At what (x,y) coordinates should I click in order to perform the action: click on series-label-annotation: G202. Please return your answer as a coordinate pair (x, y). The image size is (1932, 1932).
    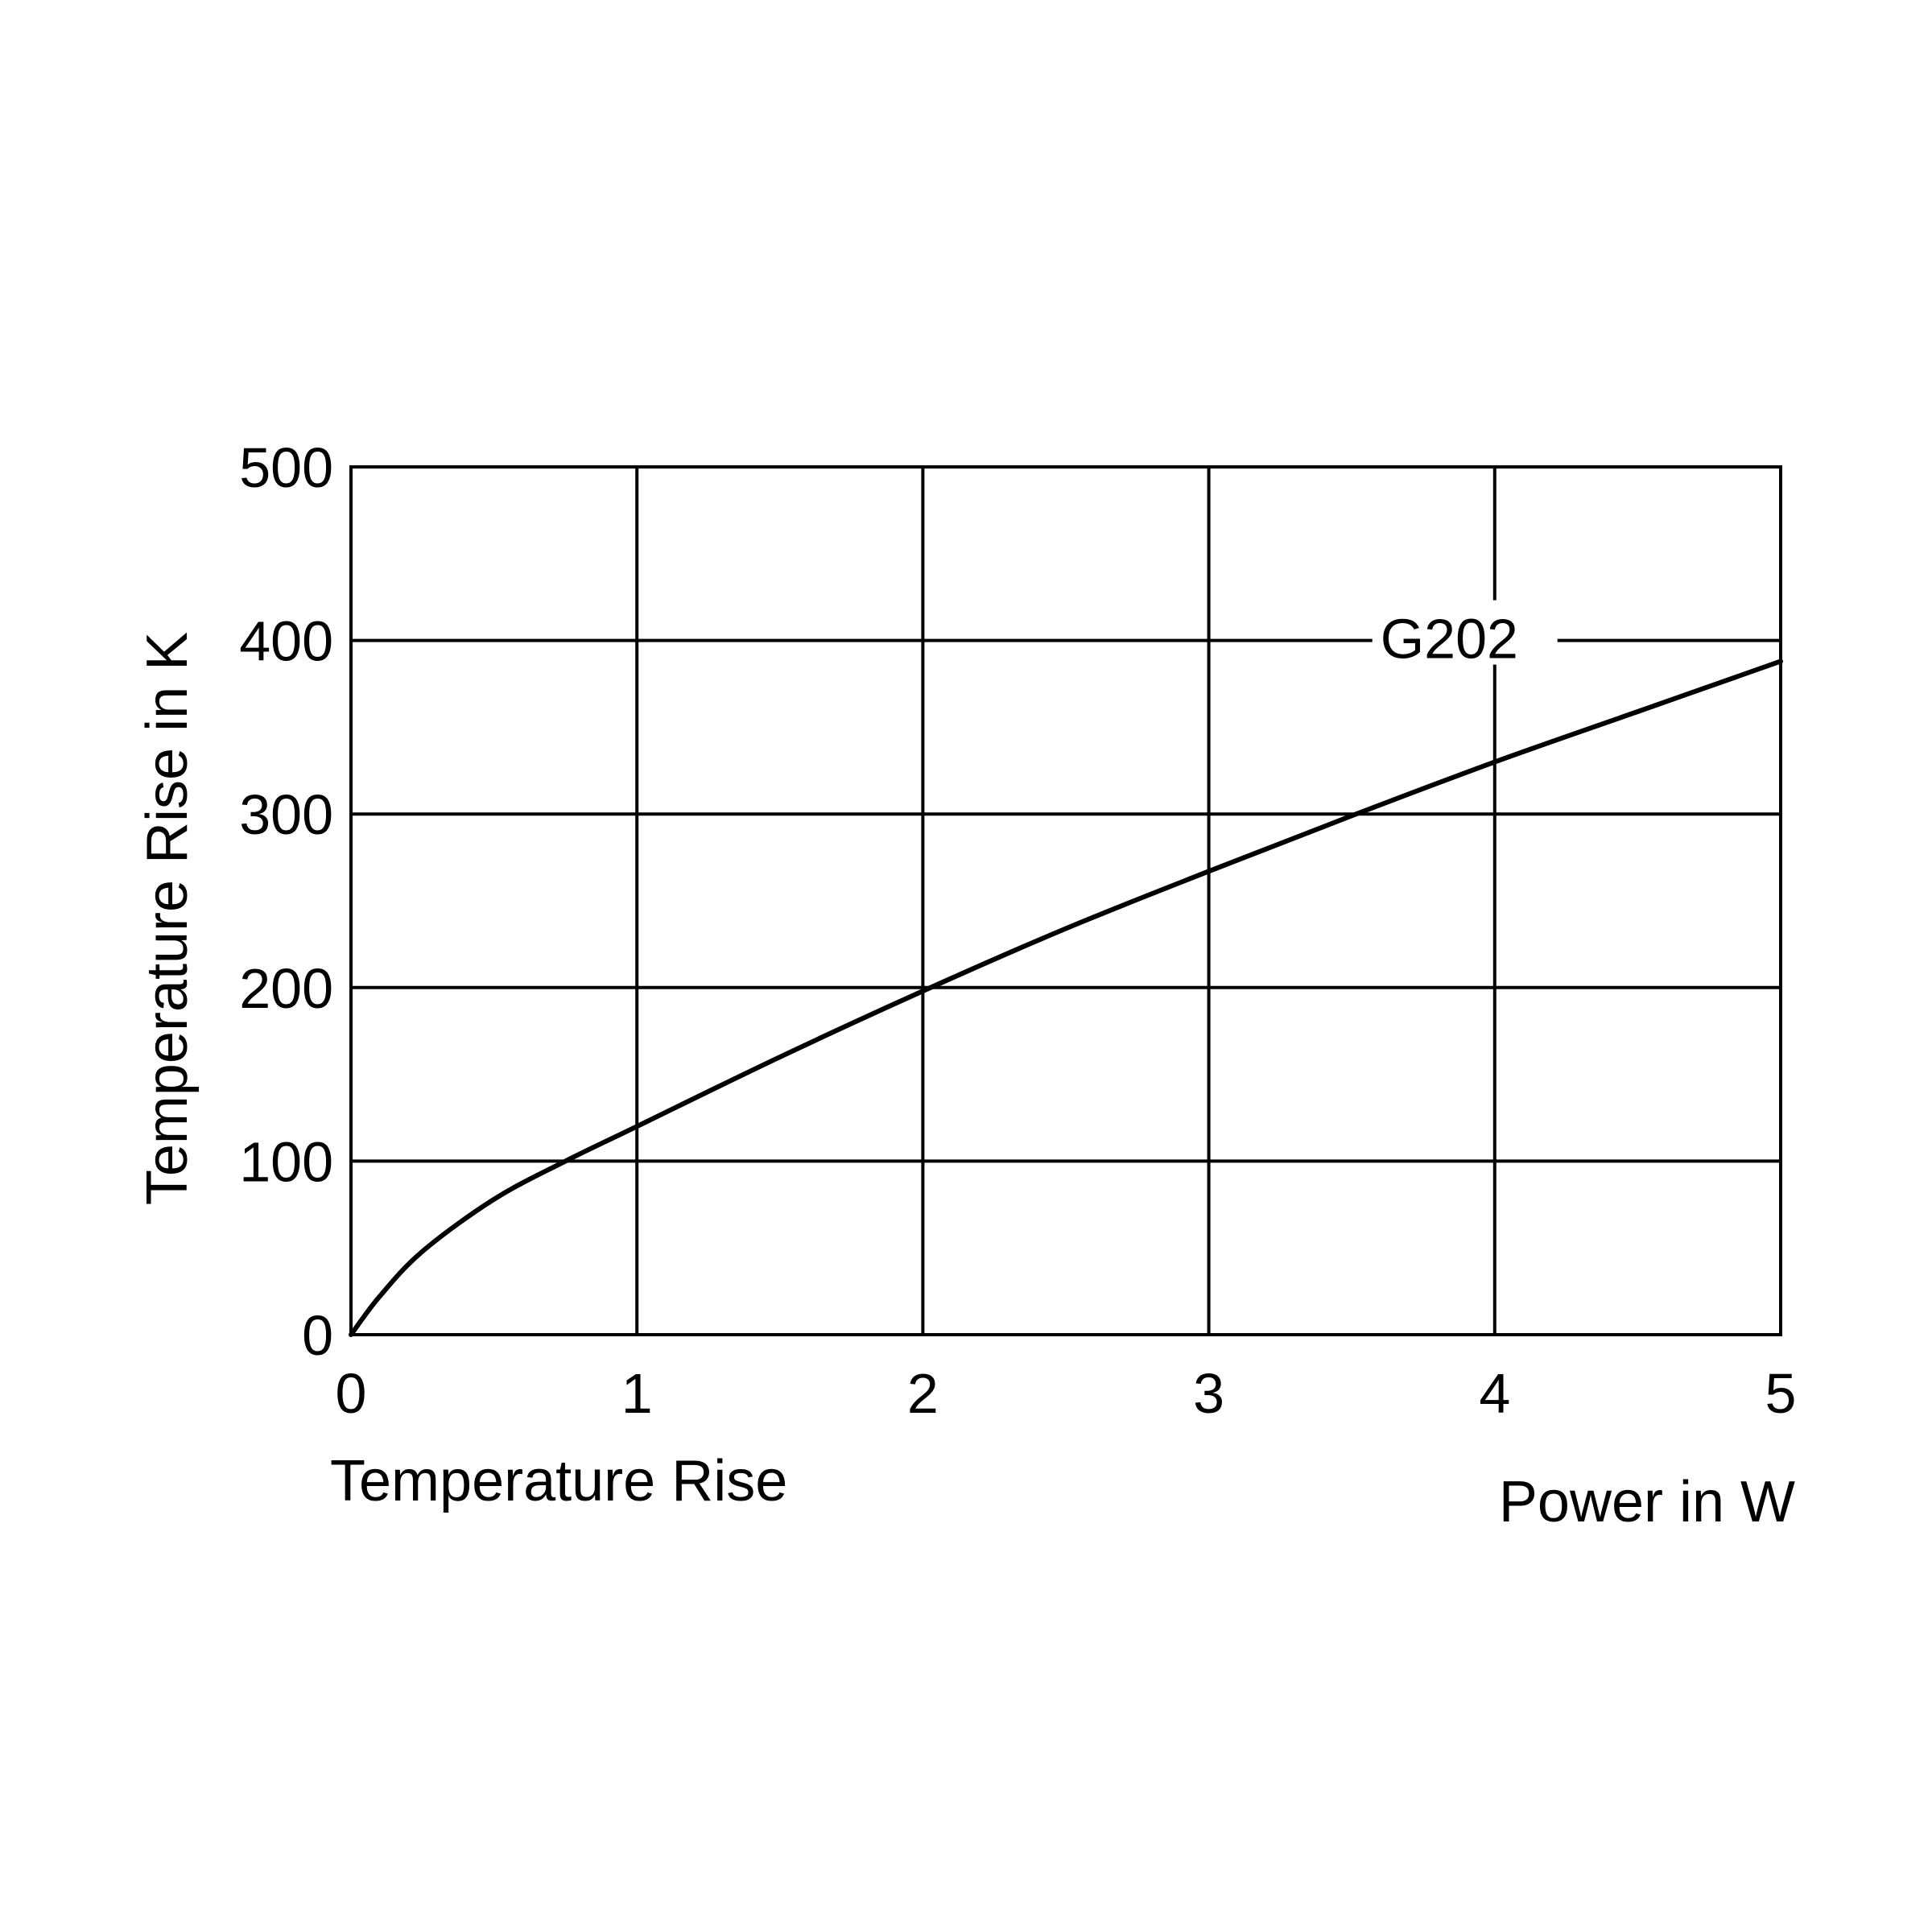
    Looking at the image, I should click on (1449, 639).